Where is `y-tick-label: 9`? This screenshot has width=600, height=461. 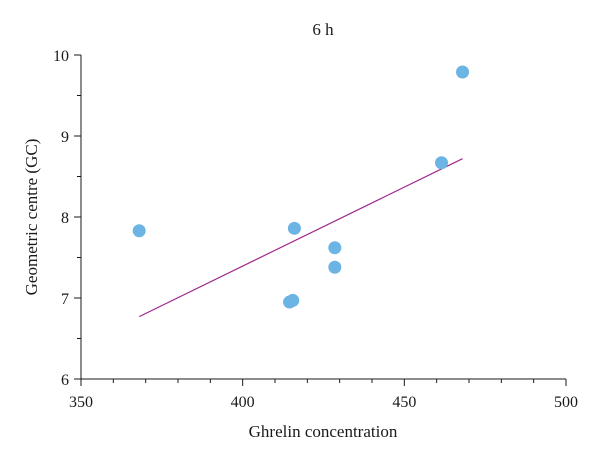
y-tick-label: 9 is located at coordinates (65, 137).